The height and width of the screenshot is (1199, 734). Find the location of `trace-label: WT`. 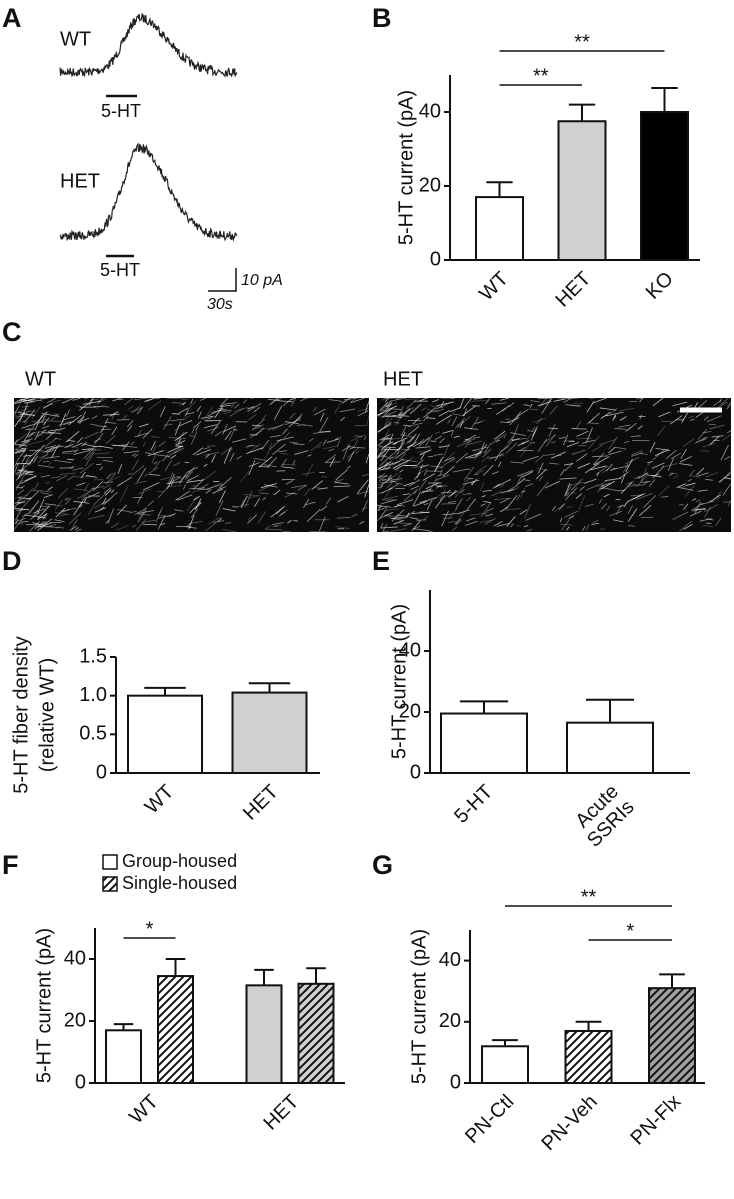

trace-label: WT is located at coordinates (75, 39).